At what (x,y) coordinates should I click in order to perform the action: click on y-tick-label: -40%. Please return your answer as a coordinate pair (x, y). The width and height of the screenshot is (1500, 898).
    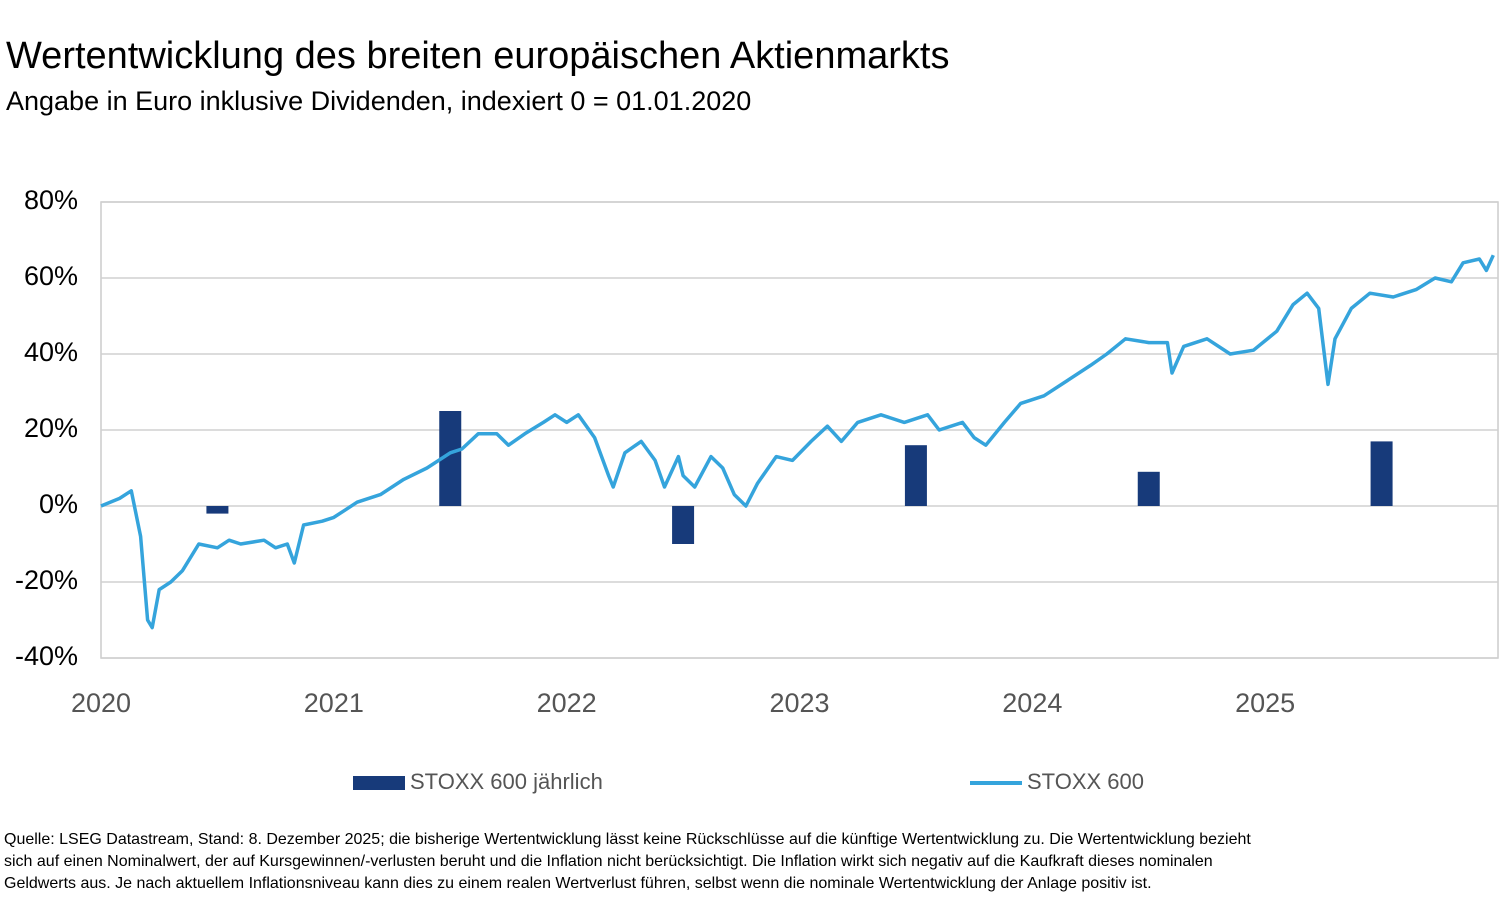
    Looking at the image, I should click on (46, 656).